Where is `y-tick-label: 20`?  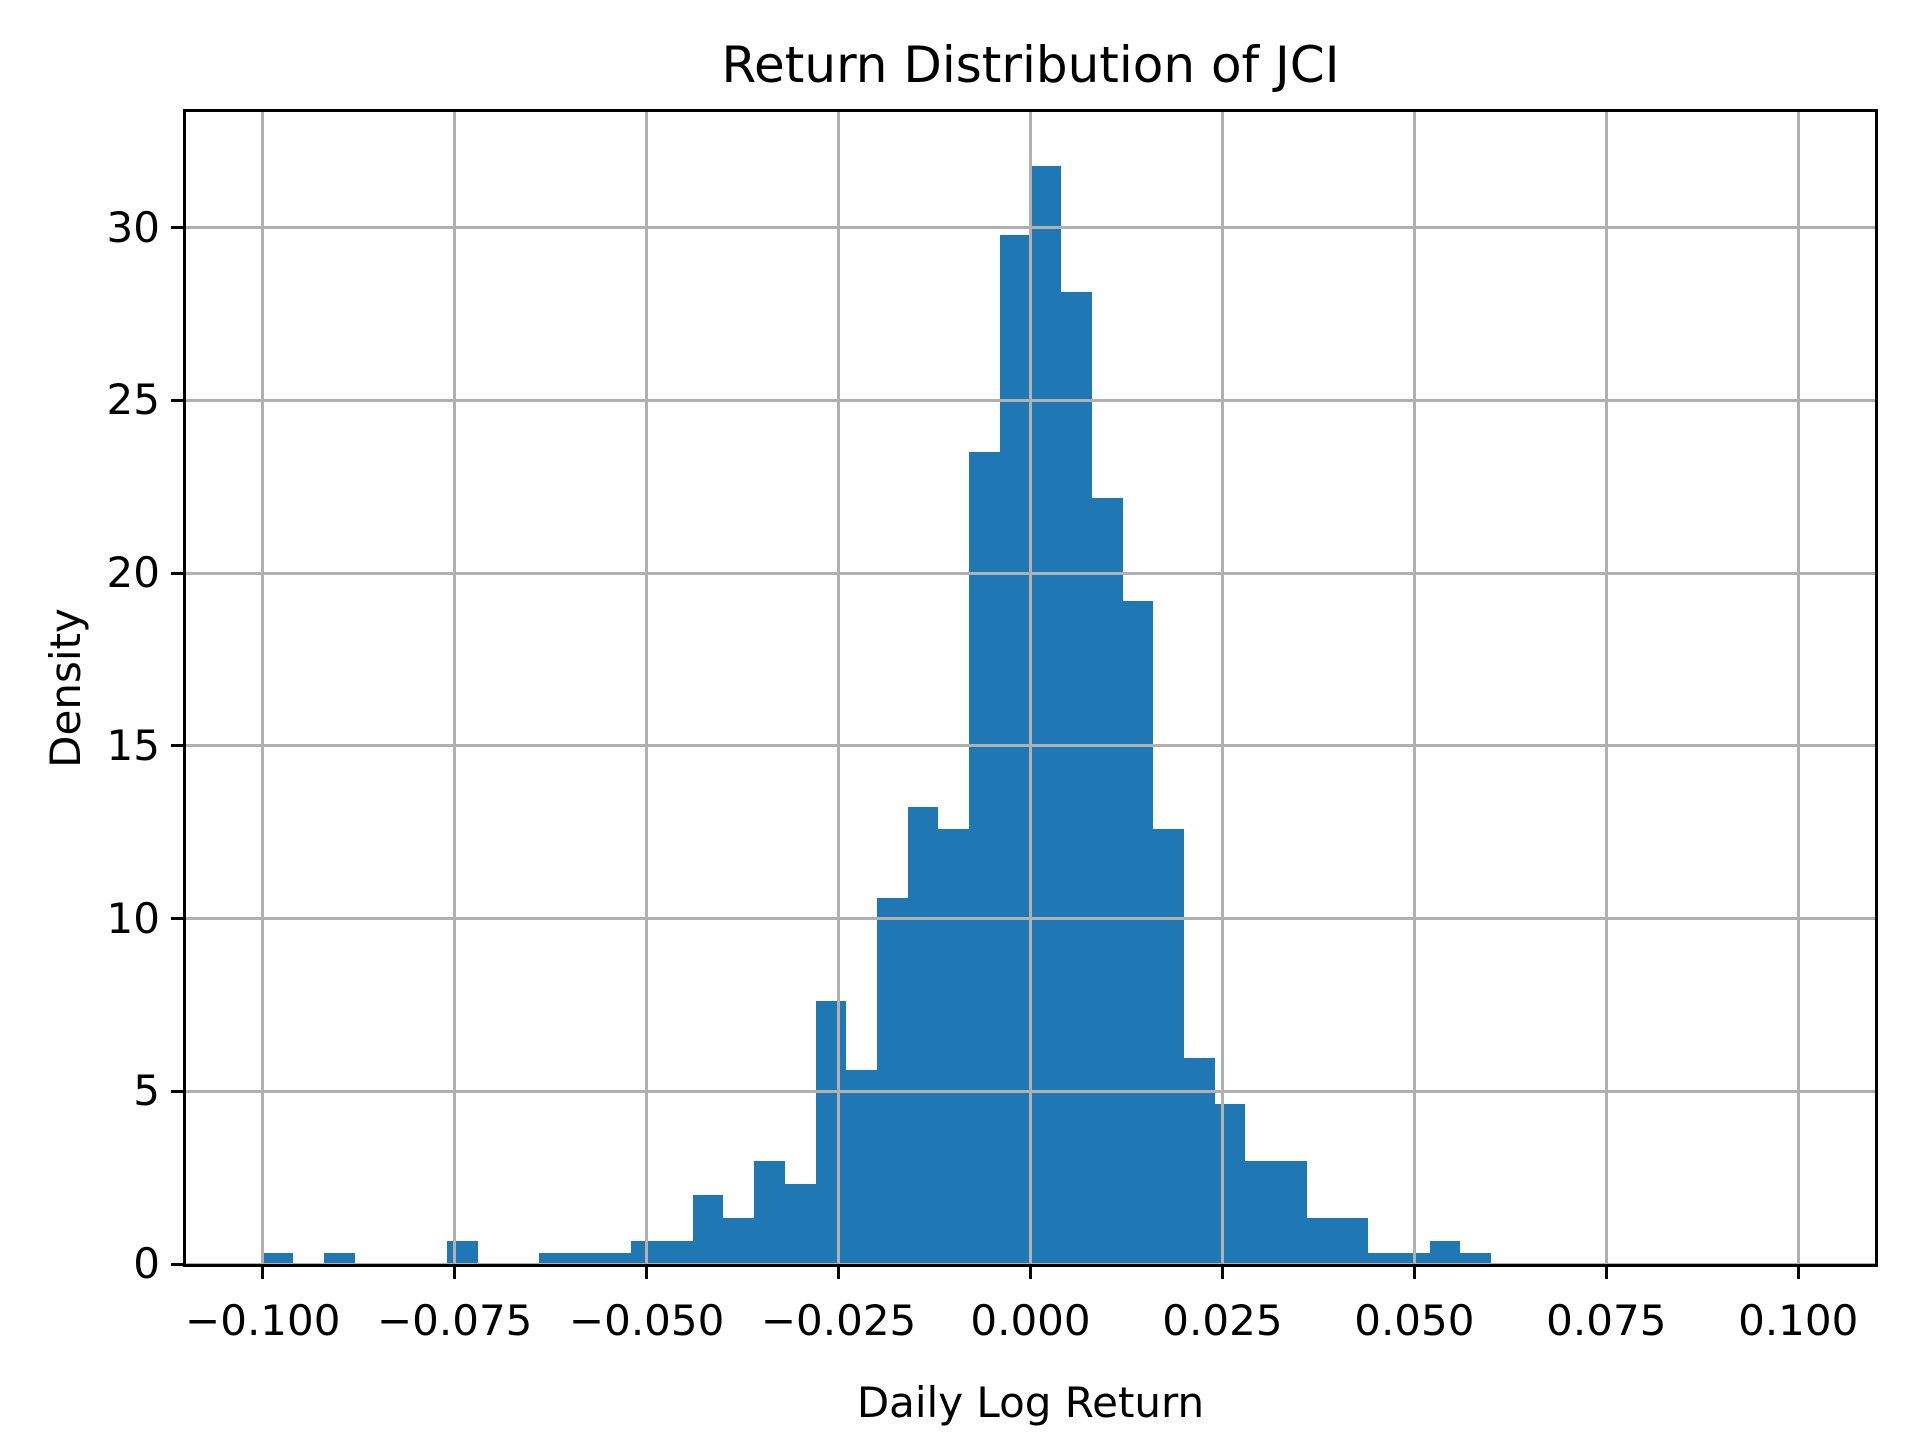 y-tick-label: 20 is located at coordinates (133, 573).